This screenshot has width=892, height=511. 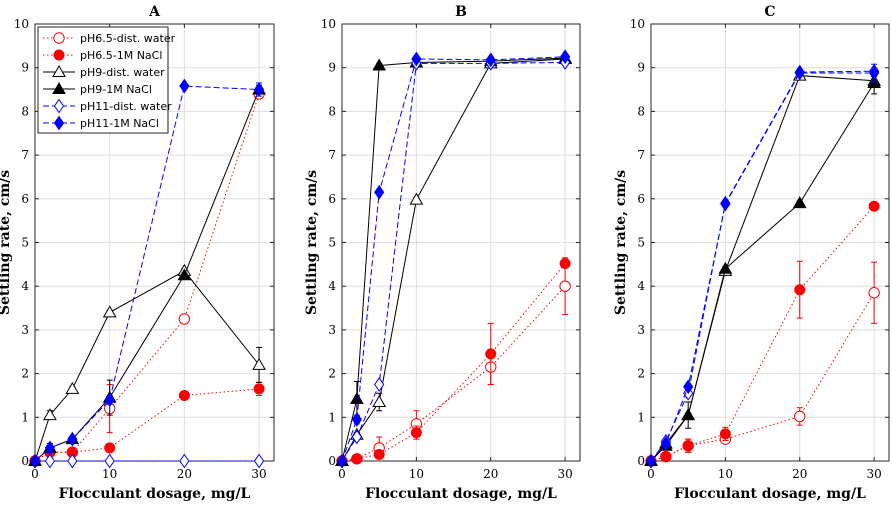 I want to click on legend-label: pH11-1M NaCl, so click(x=119, y=123).